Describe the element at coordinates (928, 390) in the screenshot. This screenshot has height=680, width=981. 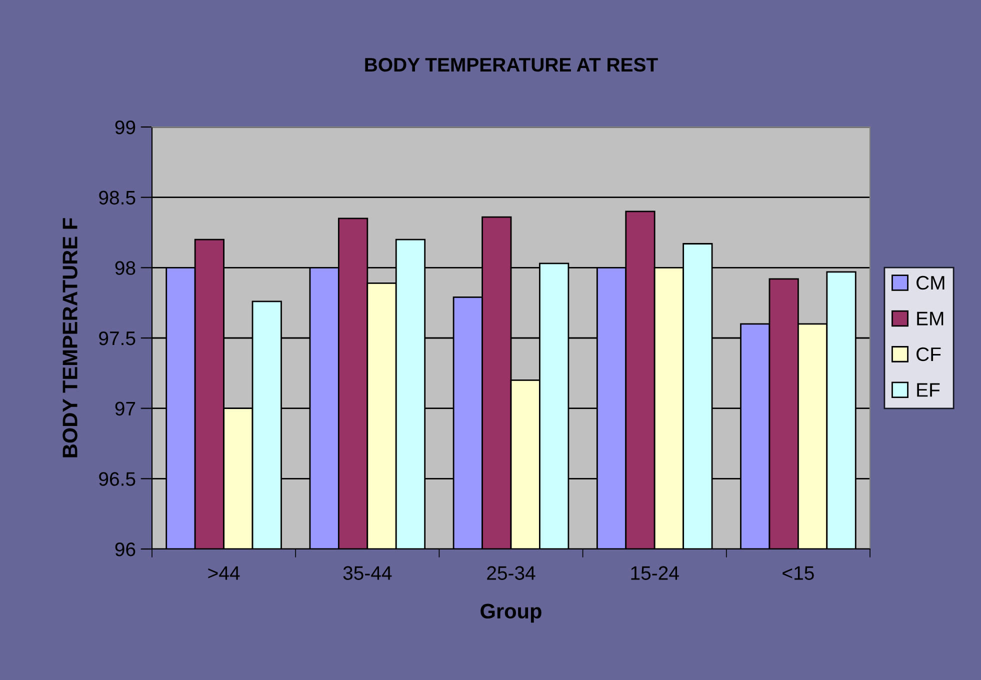
I see `legend-label: EF` at that location.